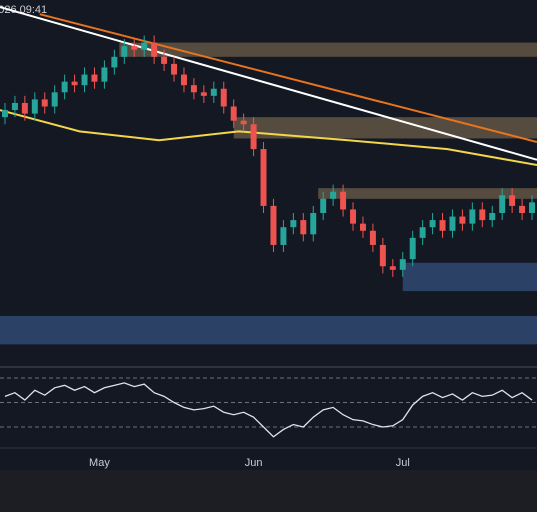 The height and width of the screenshot is (512, 537). What do you see at coordinates (99, 463) in the screenshot?
I see `x-tick-label: May` at bounding box center [99, 463].